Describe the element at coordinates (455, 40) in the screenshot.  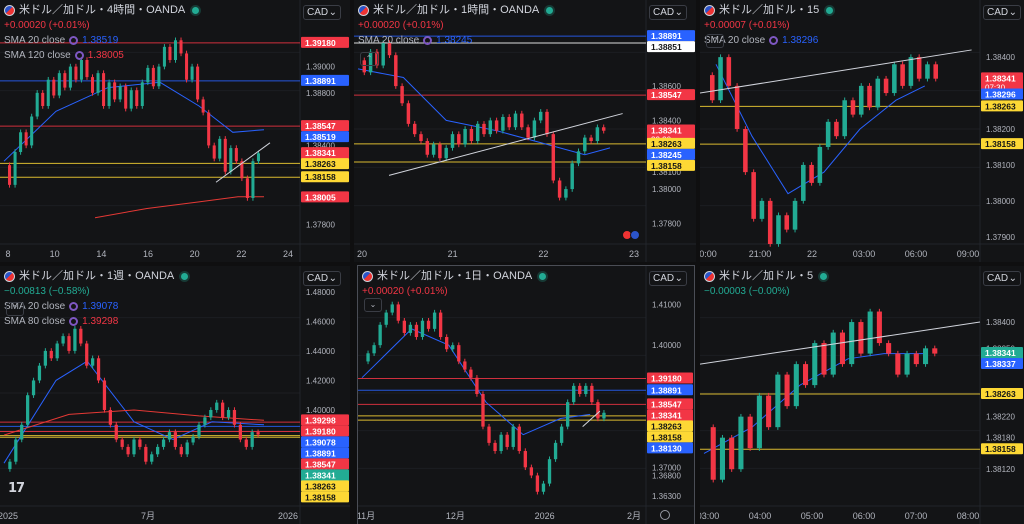
I see `indicator-legend-row: SMA 20 close 1.38245` at that location.